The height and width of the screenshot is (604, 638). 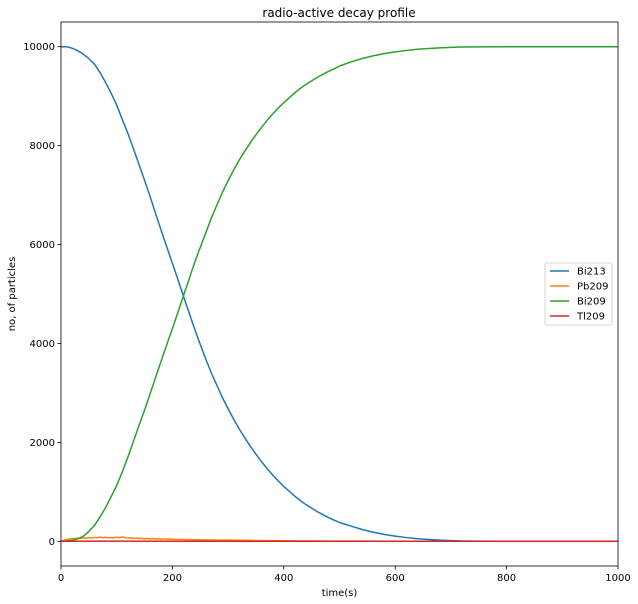 I want to click on legend-label-bi213: Bi213, so click(x=591, y=272).